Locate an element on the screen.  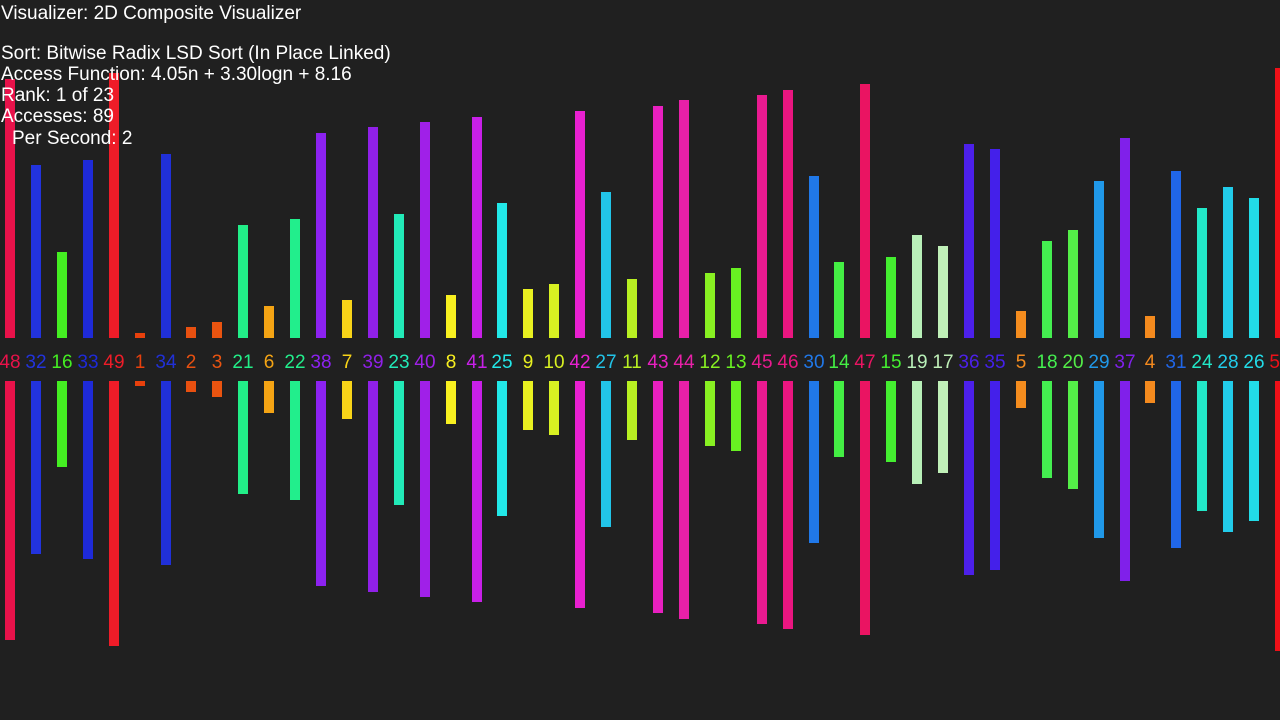
bar-value-label-2: 16 is located at coordinates (62, 362).